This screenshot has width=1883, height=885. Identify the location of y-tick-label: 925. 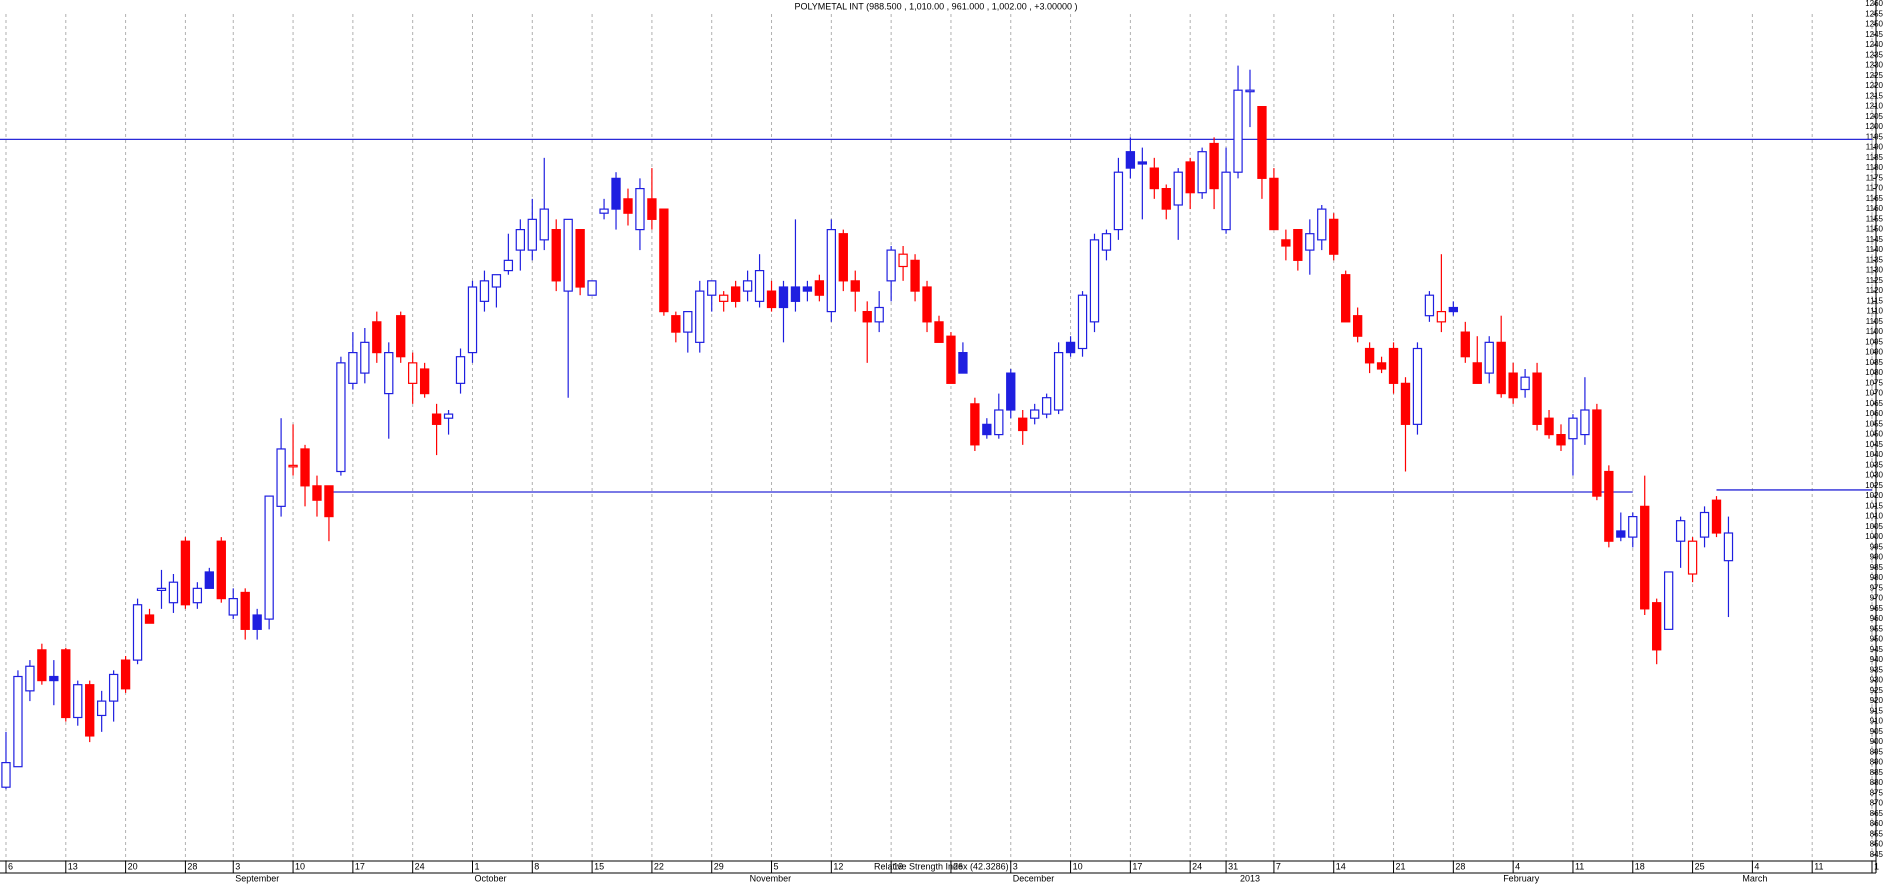
(1876, 690).